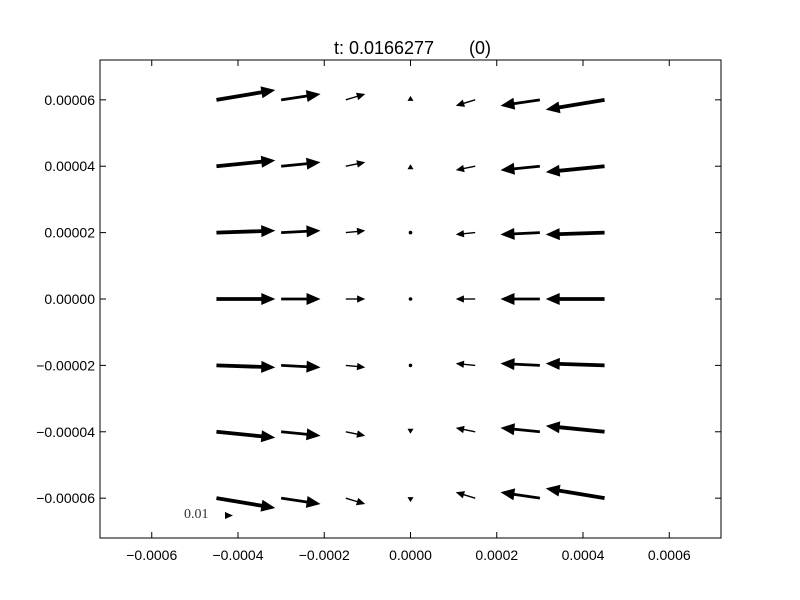 The height and width of the screenshot is (600, 800). Describe the element at coordinates (69, 166) in the screenshot. I see `y-tick-label: 0.00004` at that location.